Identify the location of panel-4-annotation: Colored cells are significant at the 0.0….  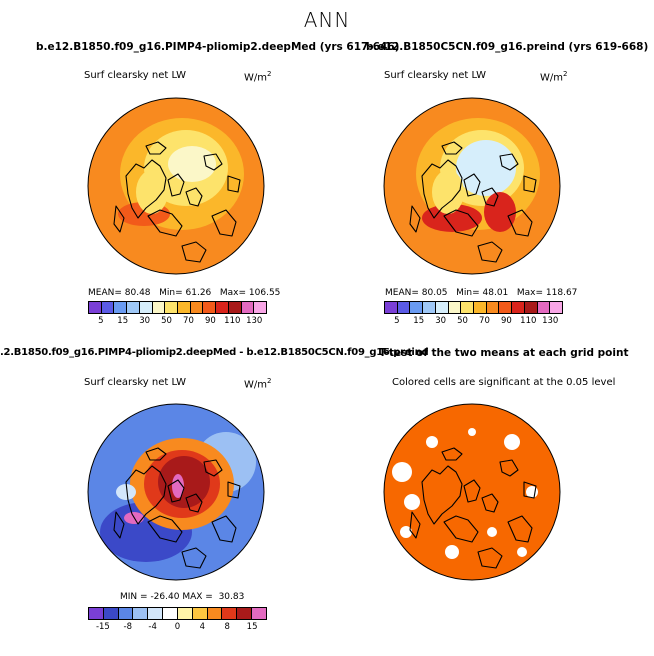
(504, 382).